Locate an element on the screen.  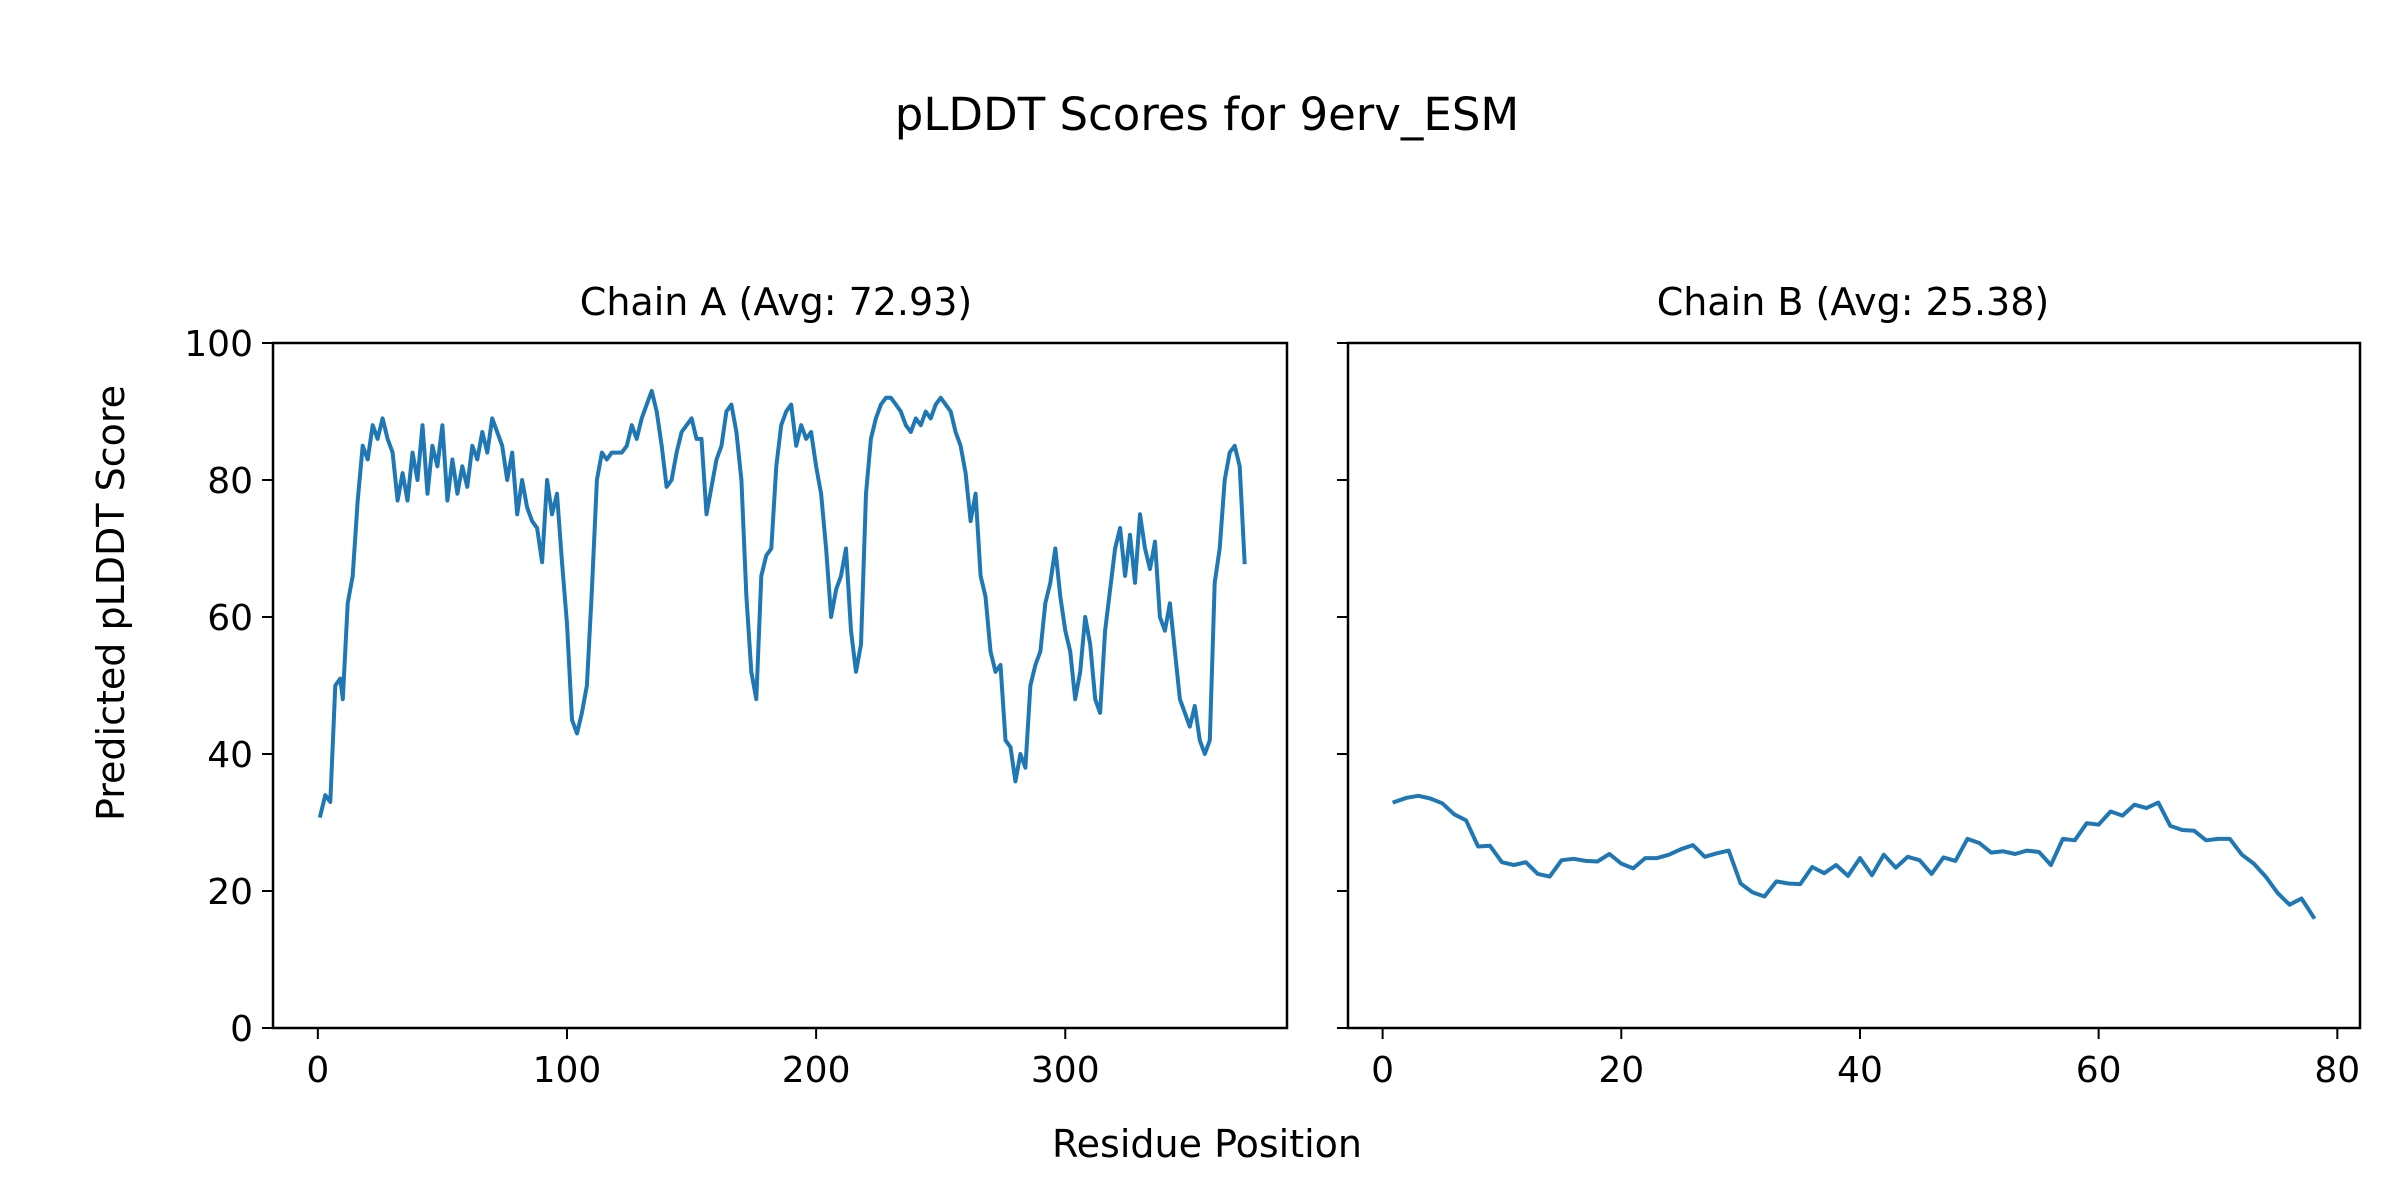
x-tick-label: 200 is located at coordinates (816, 1070).